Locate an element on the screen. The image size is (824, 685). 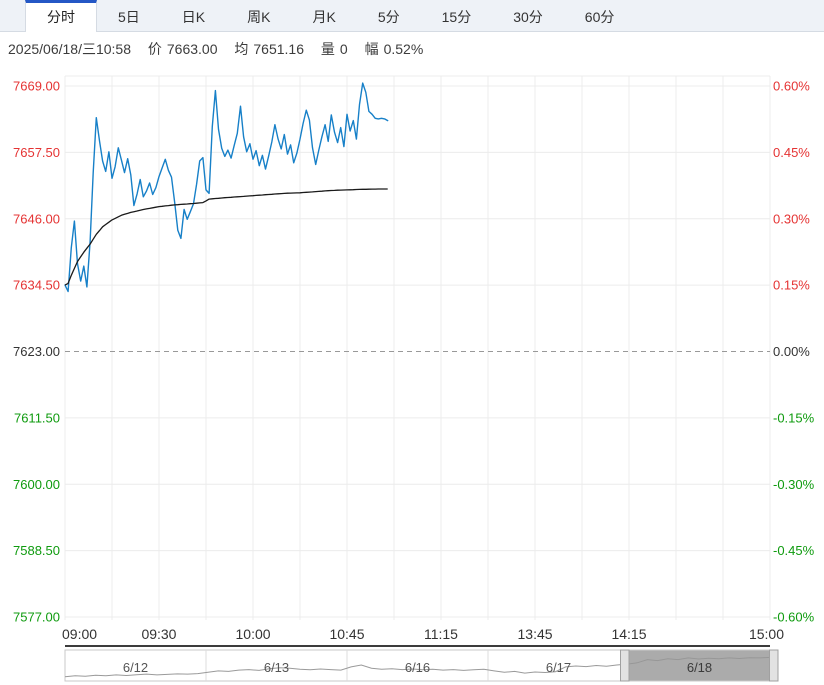
date-navigator: 6/12 6/13 6/16 6/17 6/18 is located at coordinates (421, 665).